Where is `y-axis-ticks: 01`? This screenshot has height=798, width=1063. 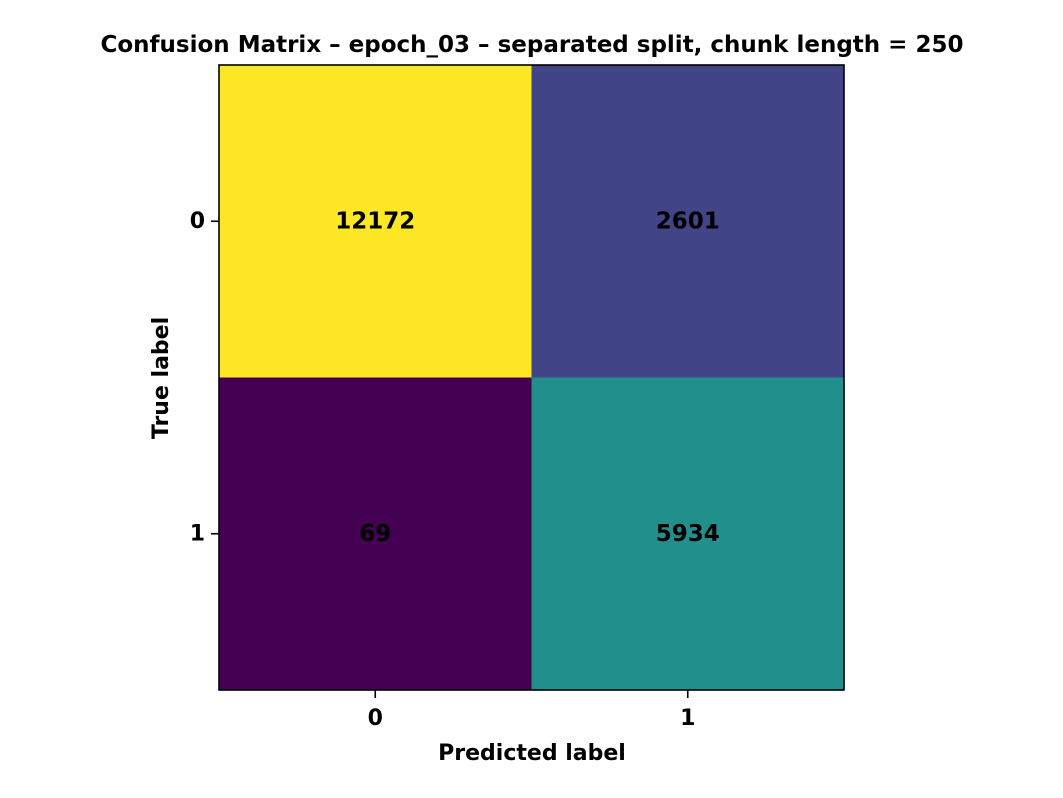
y-axis-ticks: 01 is located at coordinates (204, 377).